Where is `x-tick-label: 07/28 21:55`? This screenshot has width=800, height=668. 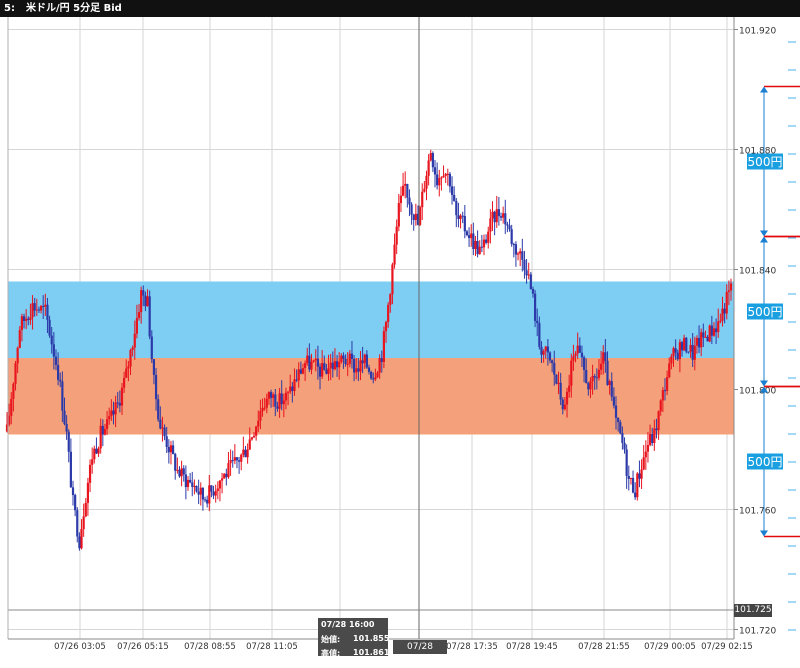 x-tick-label: 07/28 21:55 is located at coordinates (604, 647).